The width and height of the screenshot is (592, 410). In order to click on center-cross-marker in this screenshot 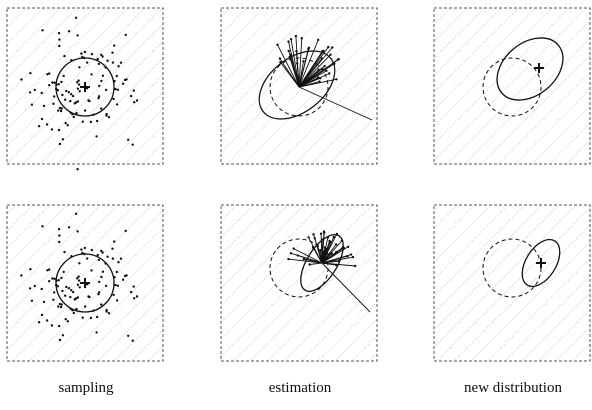, I will do `click(85, 87)`.